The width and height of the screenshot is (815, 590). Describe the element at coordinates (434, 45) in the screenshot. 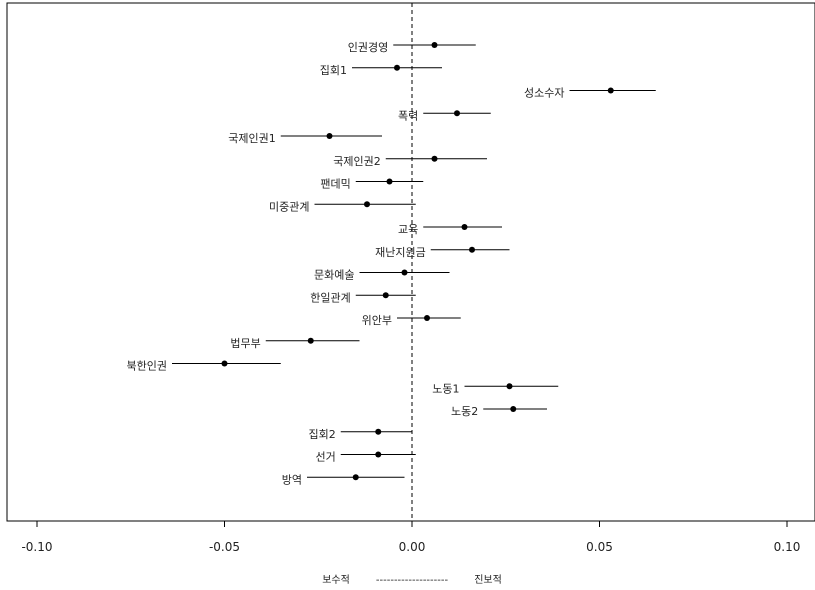

I see `row-1-estimate-point` at that location.